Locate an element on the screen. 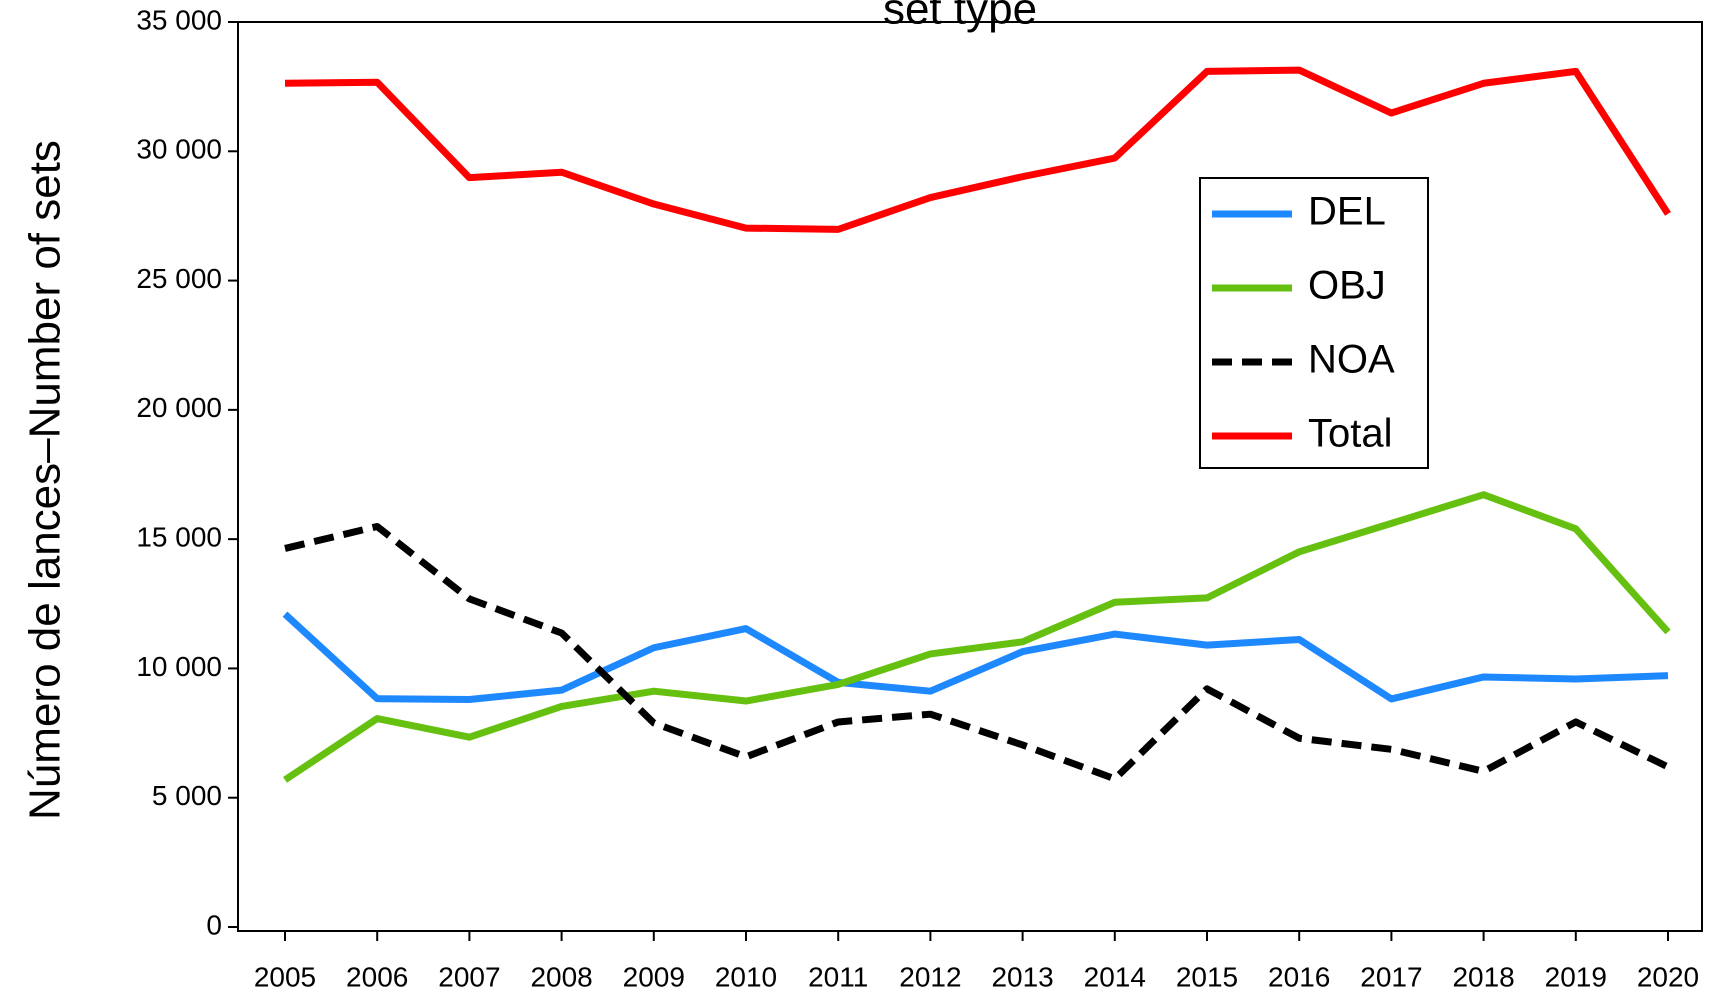 The width and height of the screenshot is (1721, 999). x-tick-label: 2015 is located at coordinates (1207, 976).